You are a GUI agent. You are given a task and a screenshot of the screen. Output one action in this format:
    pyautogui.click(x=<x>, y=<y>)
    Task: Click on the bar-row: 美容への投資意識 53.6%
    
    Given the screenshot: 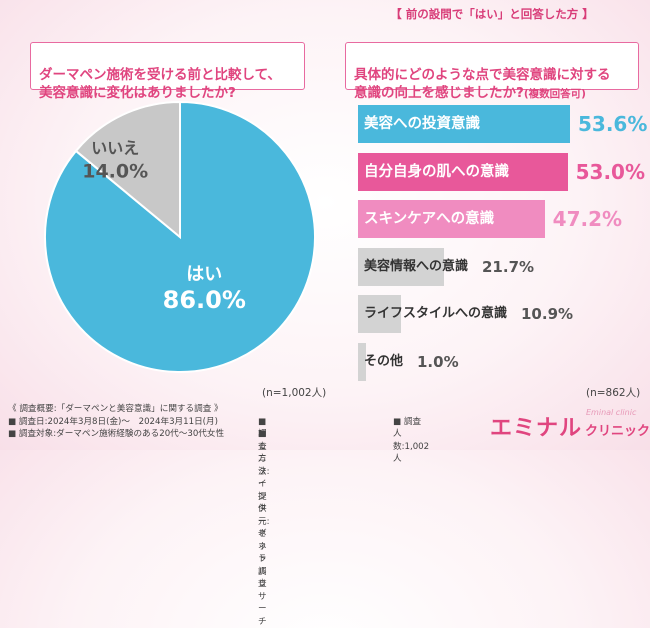 What is the action you would take?
    pyautogui.click(x=502, y=124)
    